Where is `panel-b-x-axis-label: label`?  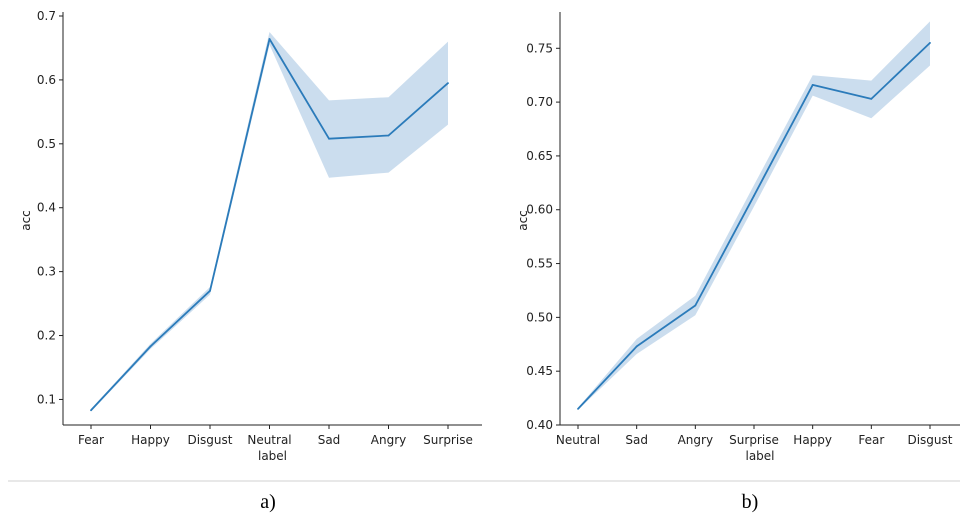 panel-b-x-axis-label: label is located at coordinates (759, 456).